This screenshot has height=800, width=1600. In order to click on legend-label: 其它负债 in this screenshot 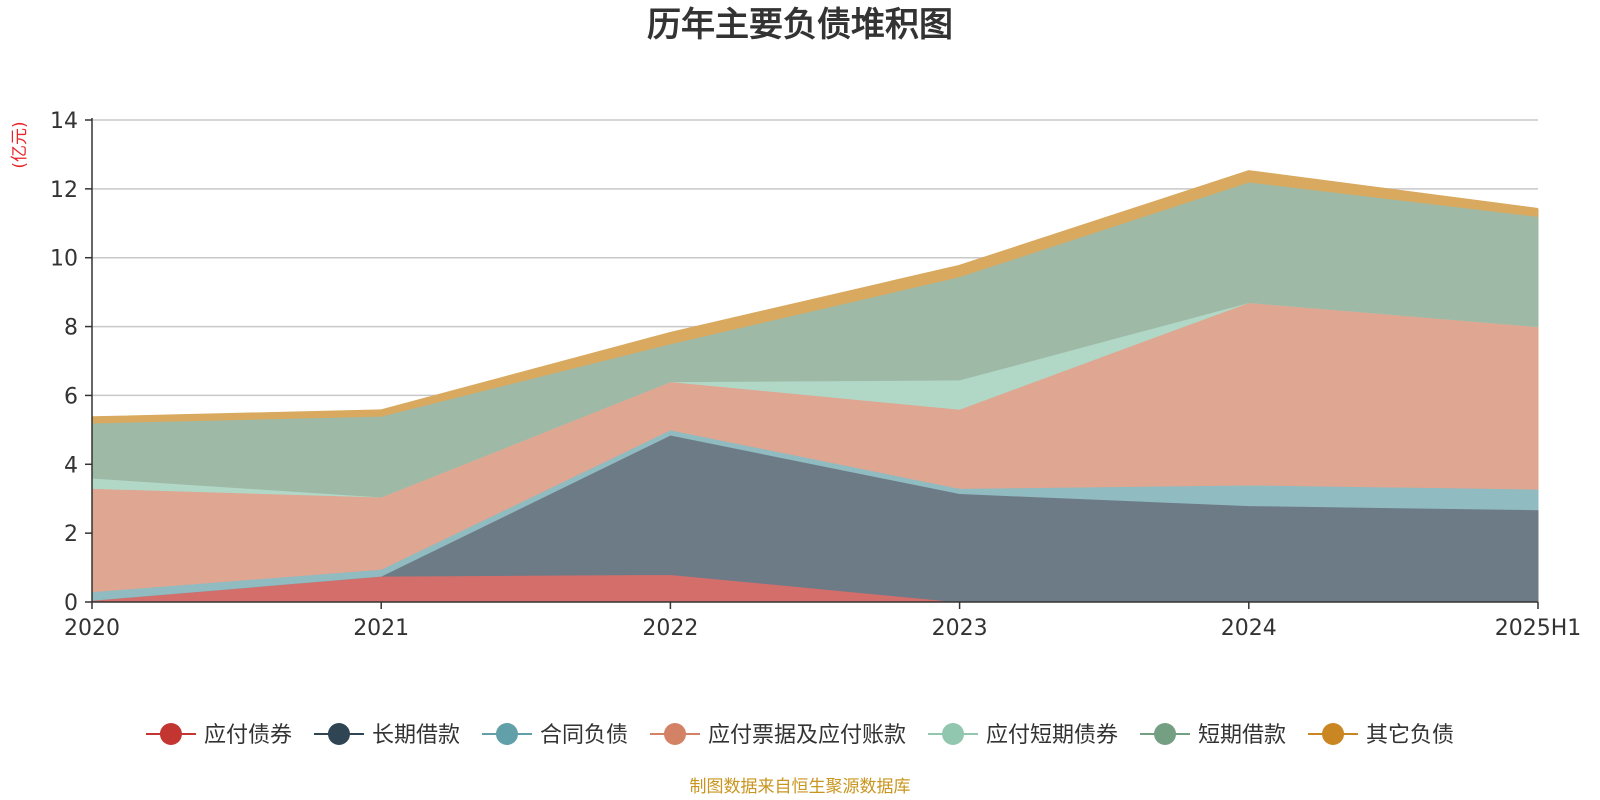, I will do `click(1410, 735)`.